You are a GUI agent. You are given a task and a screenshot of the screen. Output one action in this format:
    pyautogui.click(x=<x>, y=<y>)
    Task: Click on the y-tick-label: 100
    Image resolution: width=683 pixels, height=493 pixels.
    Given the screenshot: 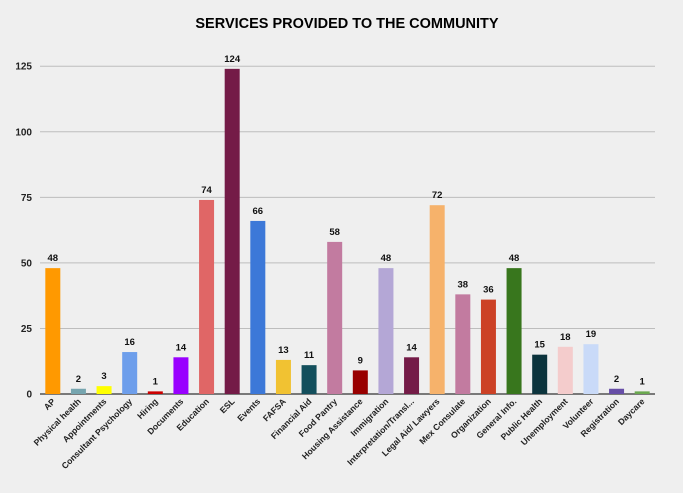 What is the action you would take?
    pyautogui.click(x=23, y=132)
    